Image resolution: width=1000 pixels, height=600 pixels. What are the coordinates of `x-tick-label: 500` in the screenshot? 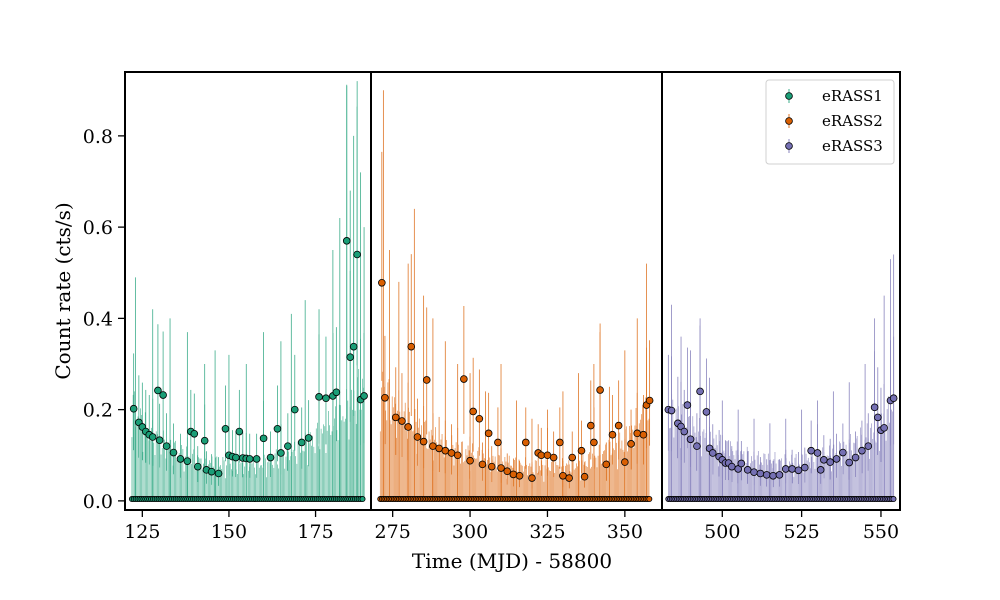 It's located at (722, 532).